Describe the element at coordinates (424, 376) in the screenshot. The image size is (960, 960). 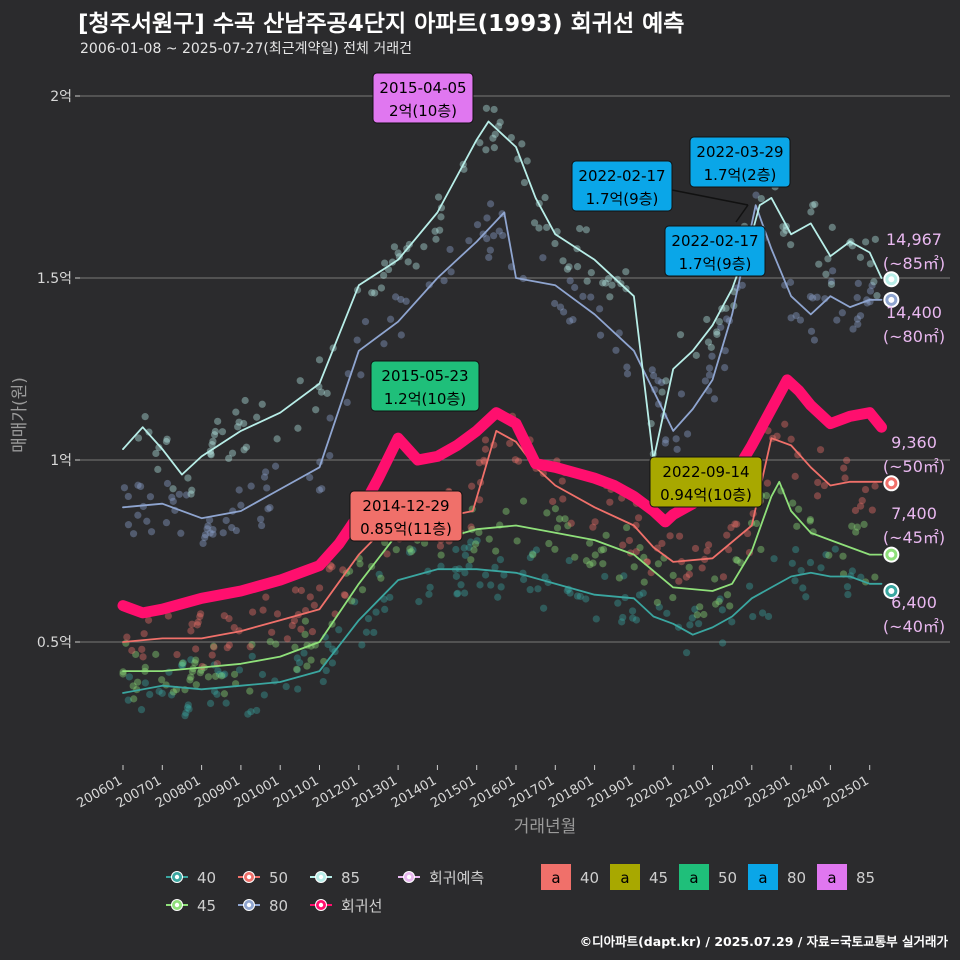
I see `annotation-date: 2015-05-23` at that location.